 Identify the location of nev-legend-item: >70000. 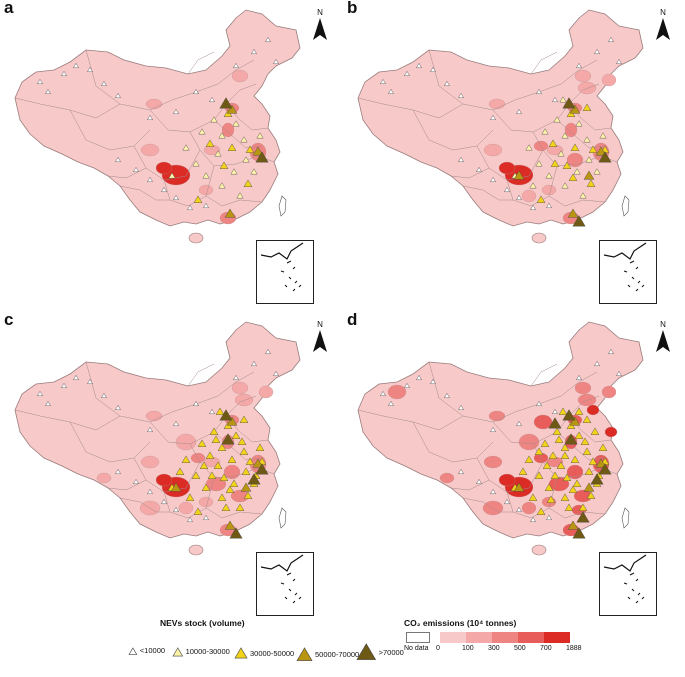
(380, 652).